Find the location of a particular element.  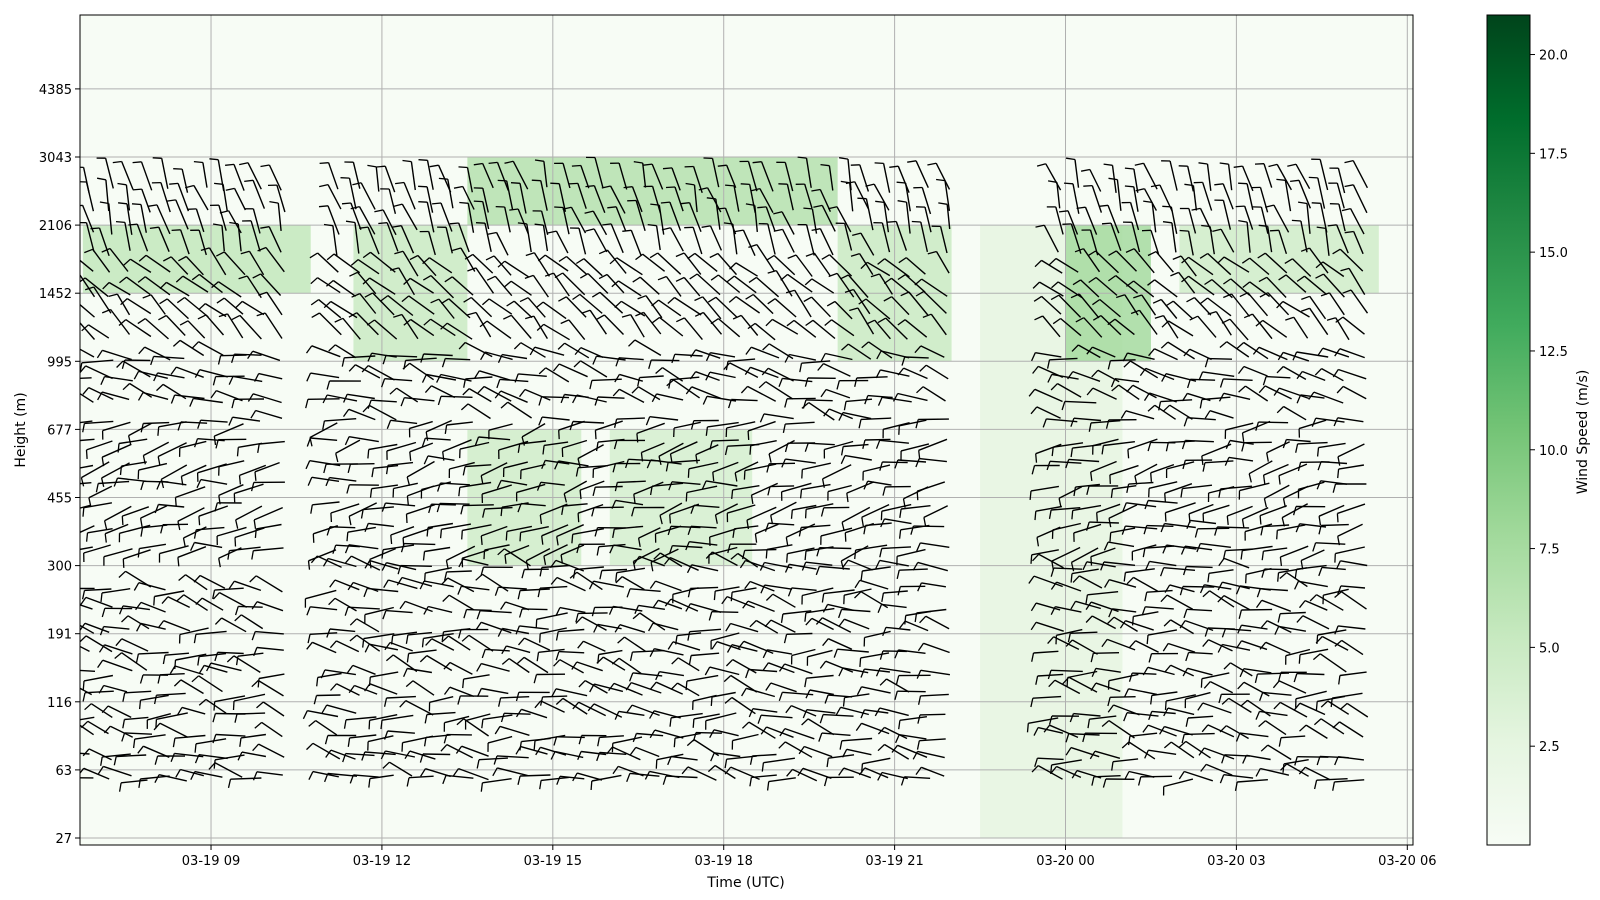

colorbar-tick-label: 2.5 is located at coordinates (1549, 747).